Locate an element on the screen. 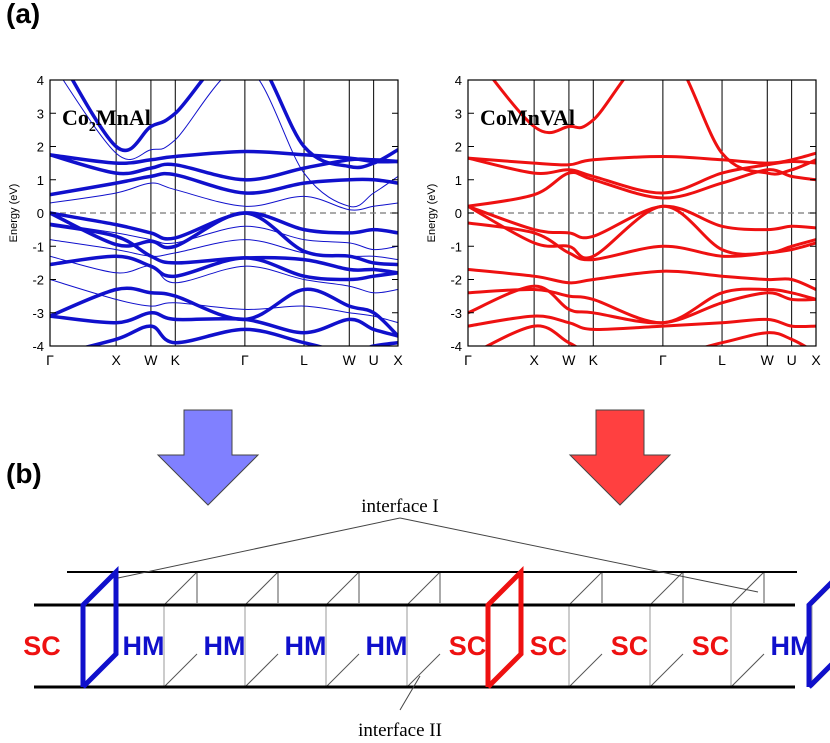  left-kpoint-label: L is located at coordinates (304, 360).